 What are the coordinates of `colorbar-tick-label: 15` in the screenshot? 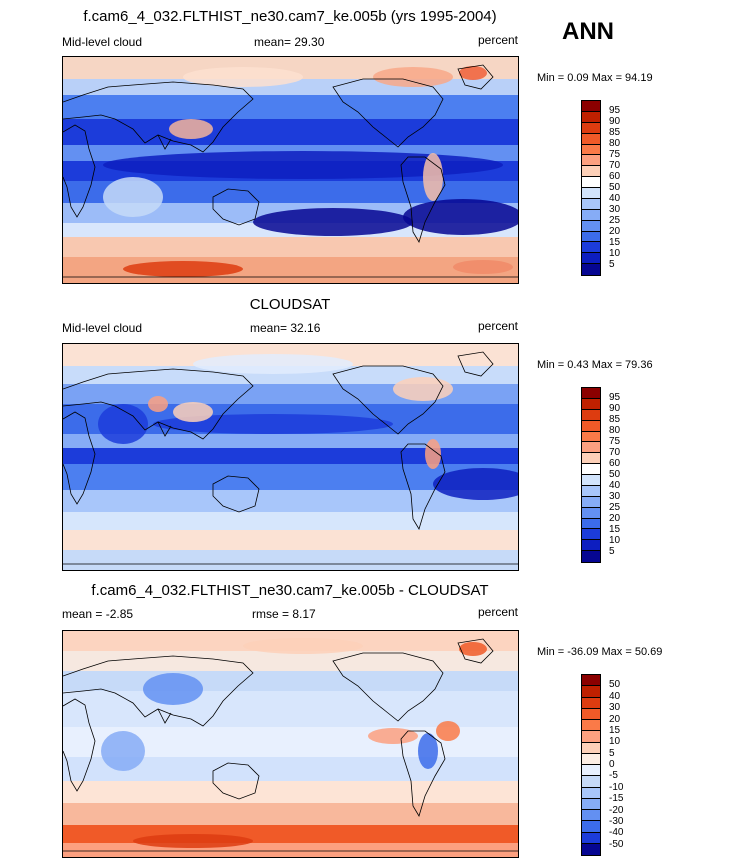 It's located at (615, 730).